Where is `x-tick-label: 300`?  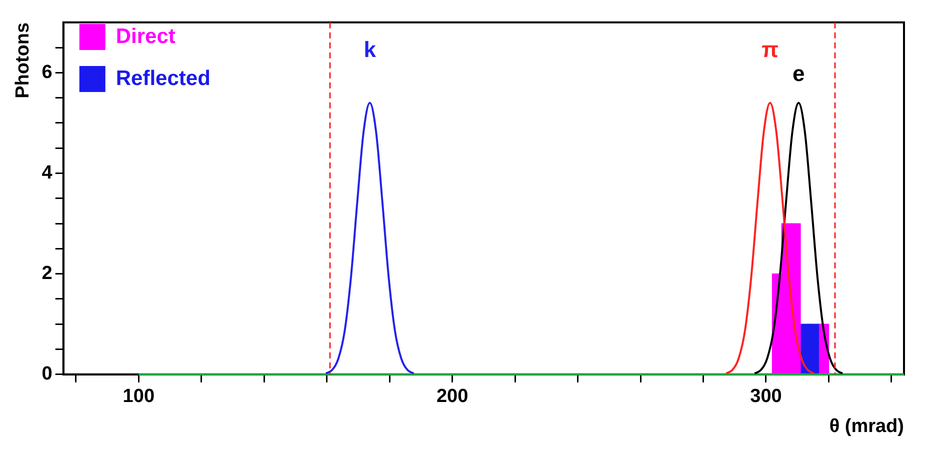
x-tick-label: 300 is located at coordinates (766, 397).